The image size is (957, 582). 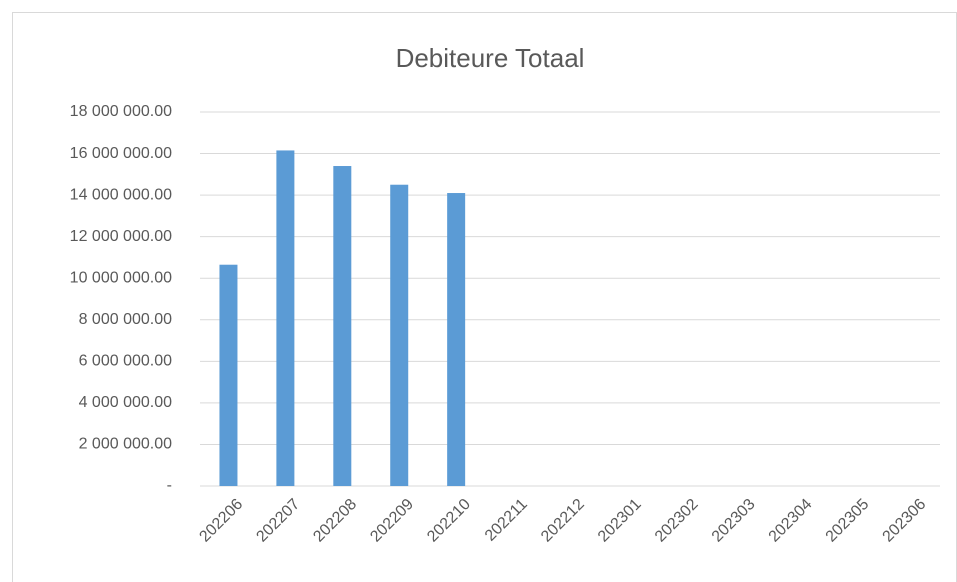 What do you see at coordinates (121, 236) in the screenshot?
I see `y-tick-label: 12 000 000.00` at bounding box center [121, 236].